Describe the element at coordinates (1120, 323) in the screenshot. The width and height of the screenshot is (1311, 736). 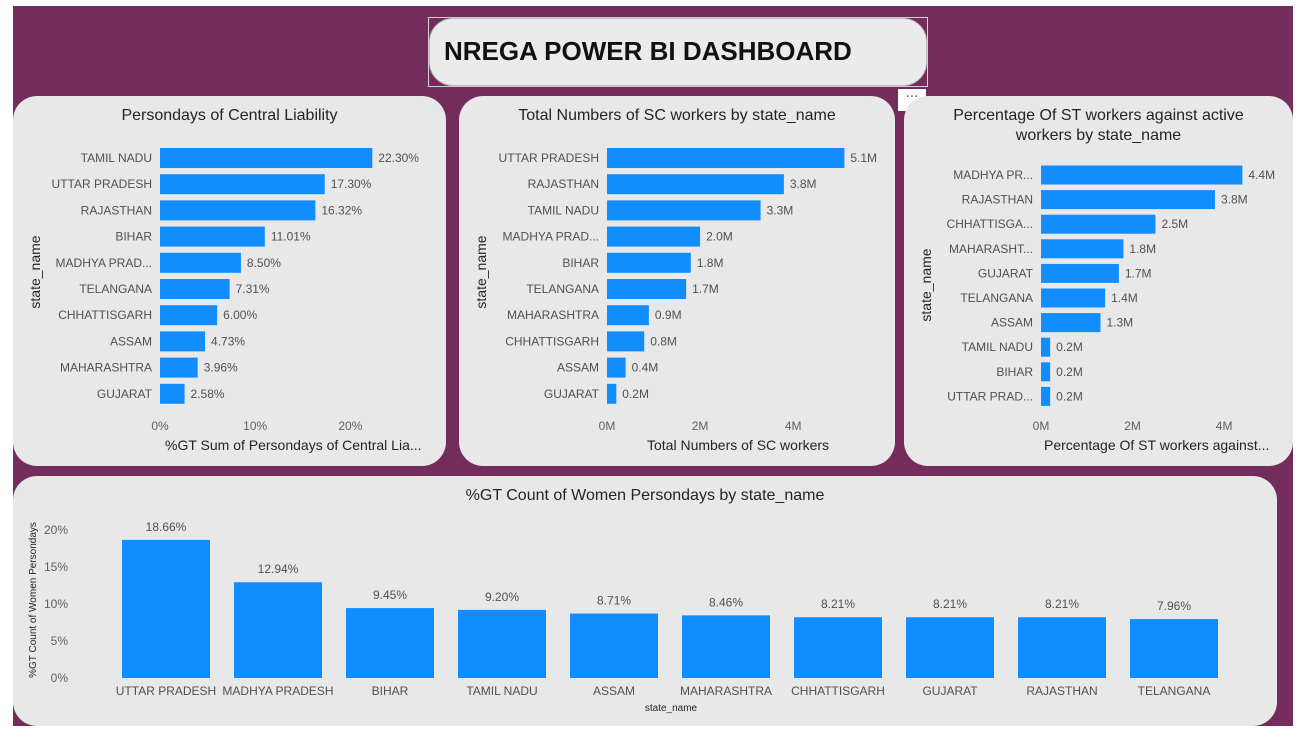
I see `data-label: 1.3M` at that location.